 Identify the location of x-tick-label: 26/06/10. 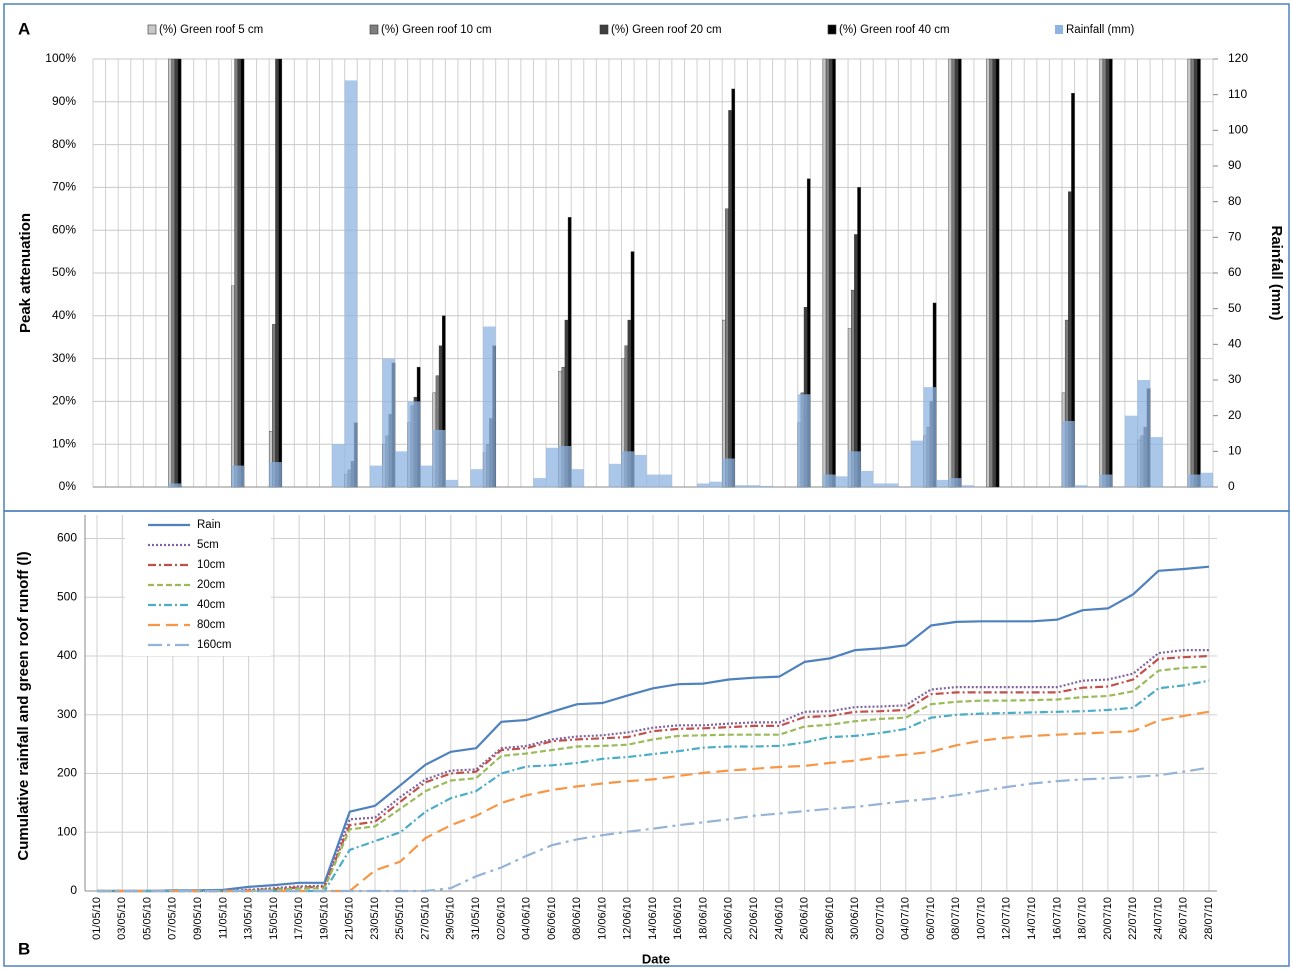
(805, 918).